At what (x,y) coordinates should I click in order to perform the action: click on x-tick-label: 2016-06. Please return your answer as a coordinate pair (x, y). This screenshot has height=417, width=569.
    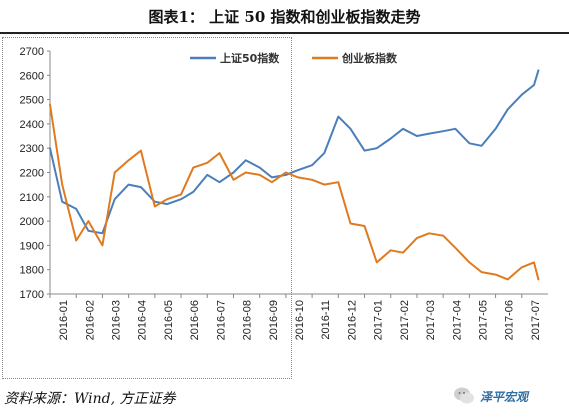
    Looking at the image, I should click on (195, 320).